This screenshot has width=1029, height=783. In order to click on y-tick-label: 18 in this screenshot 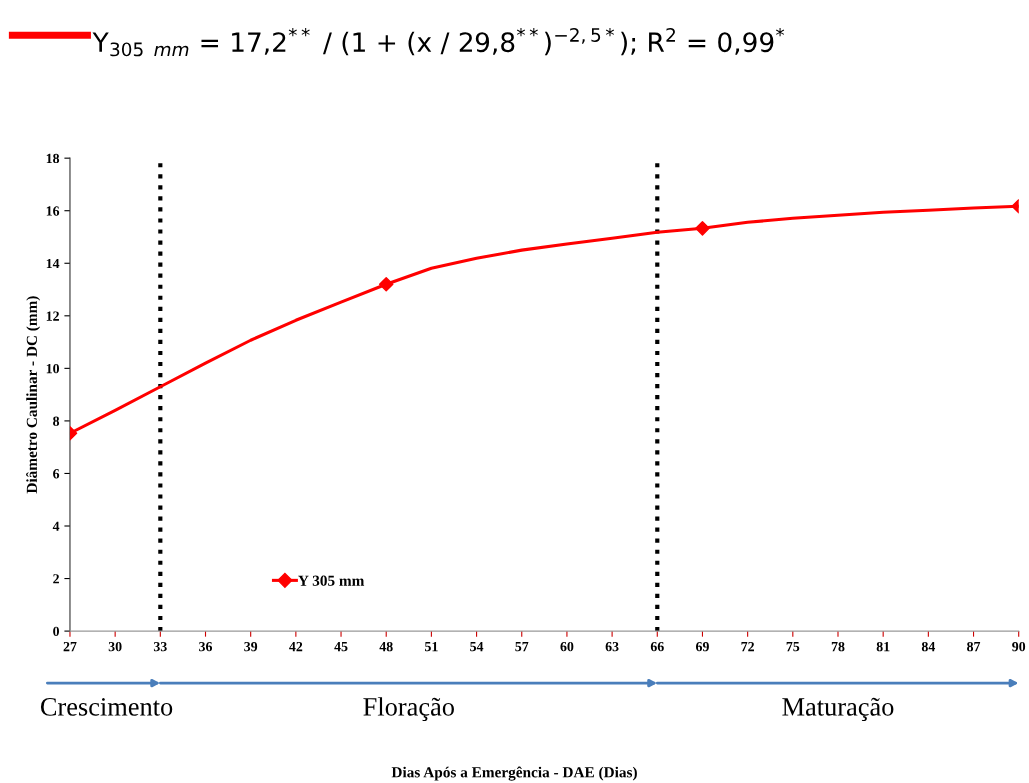, I will do `click(53, 158)`.